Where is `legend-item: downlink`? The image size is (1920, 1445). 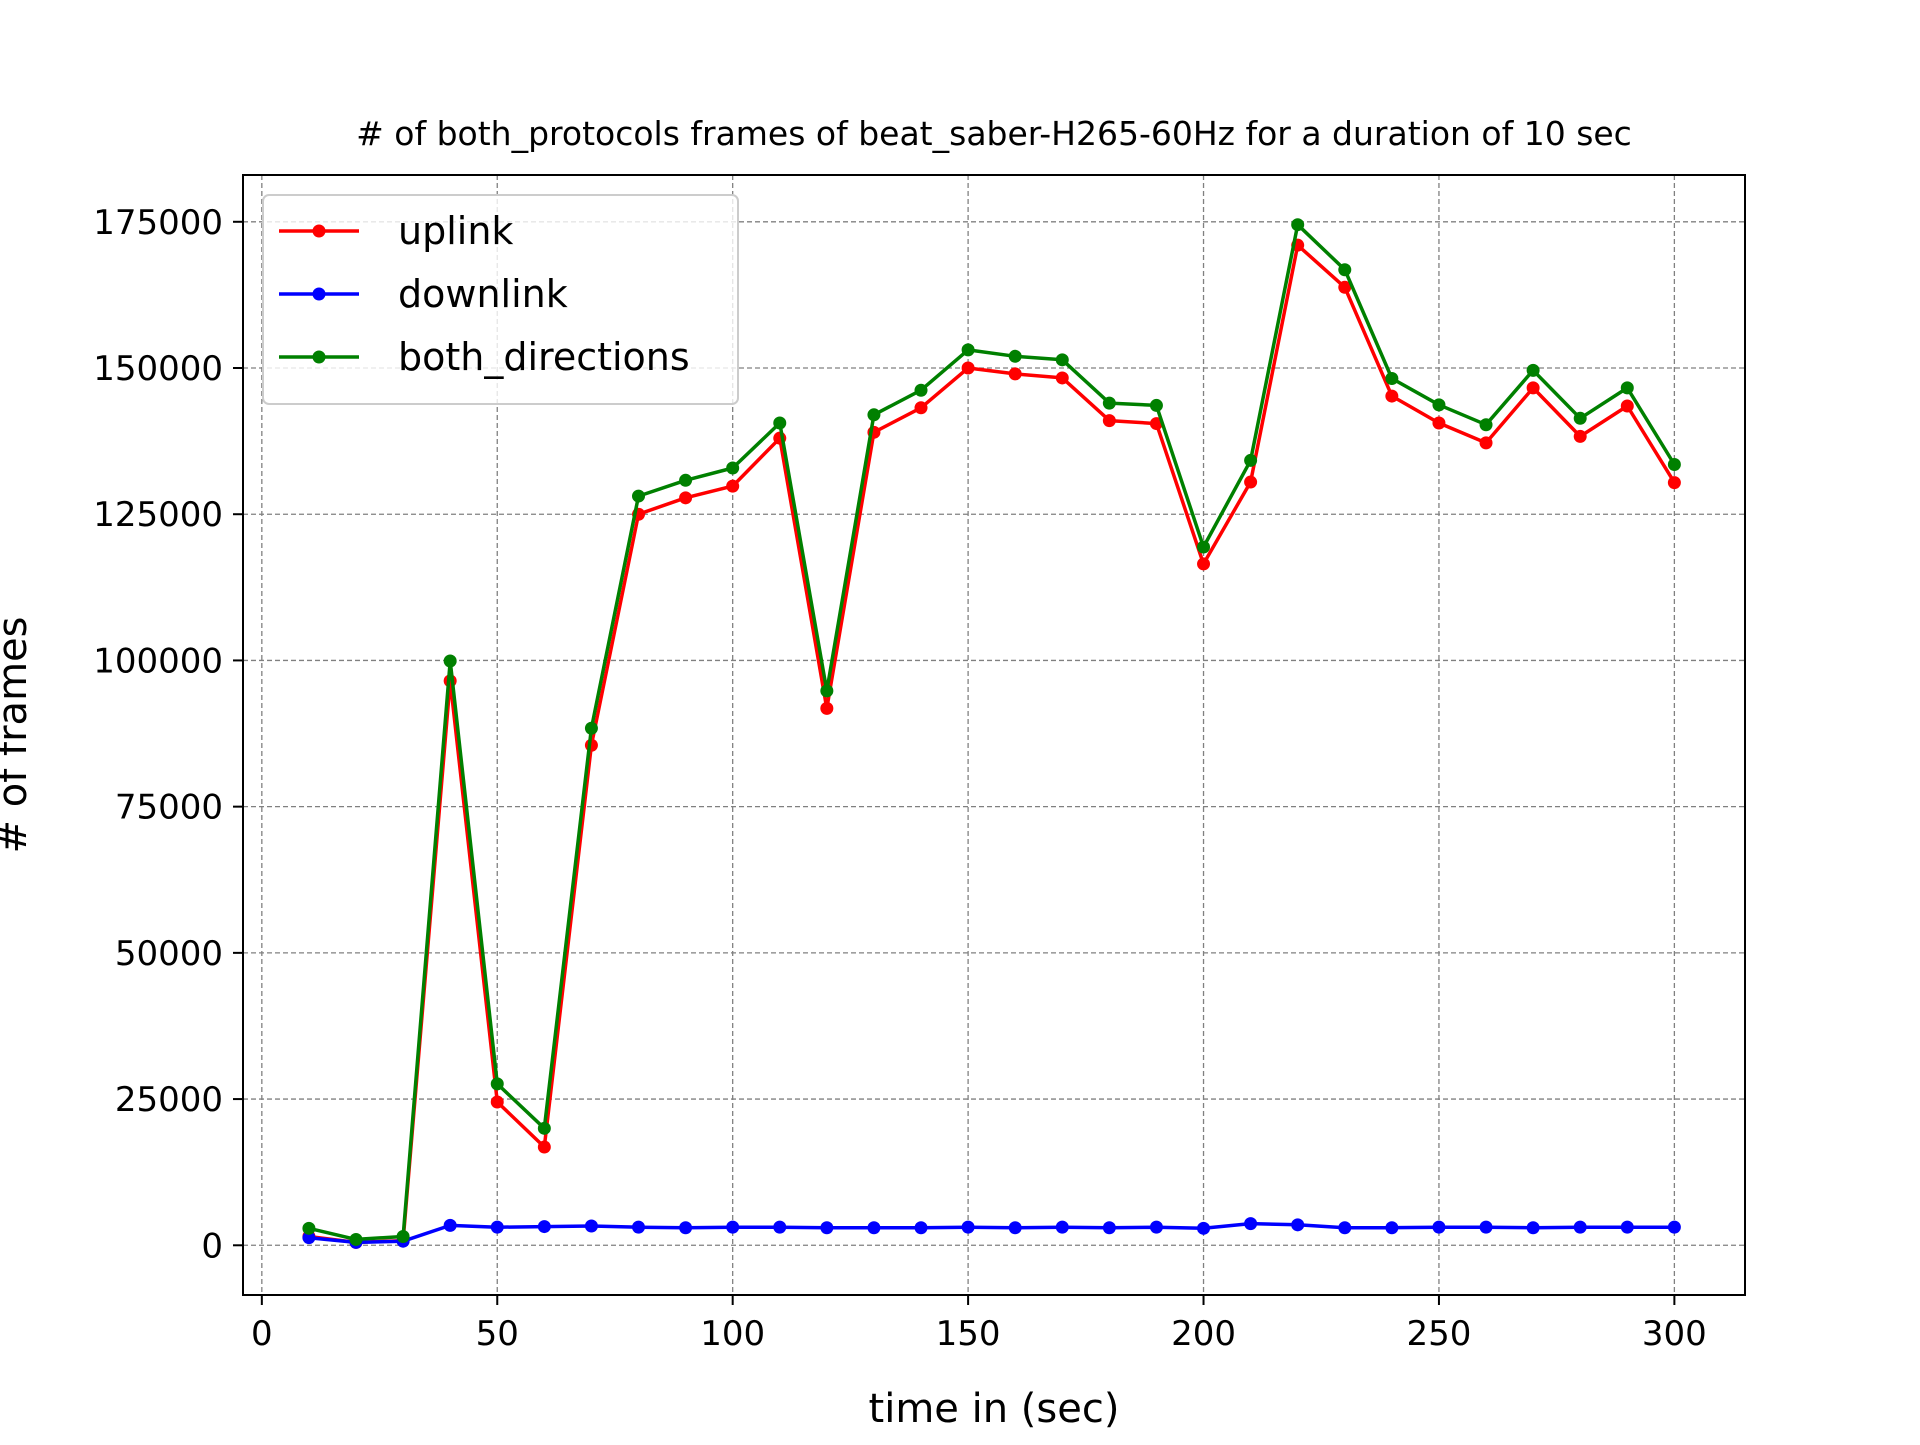 legend-item: downlink is located at coordinates (423, 294).